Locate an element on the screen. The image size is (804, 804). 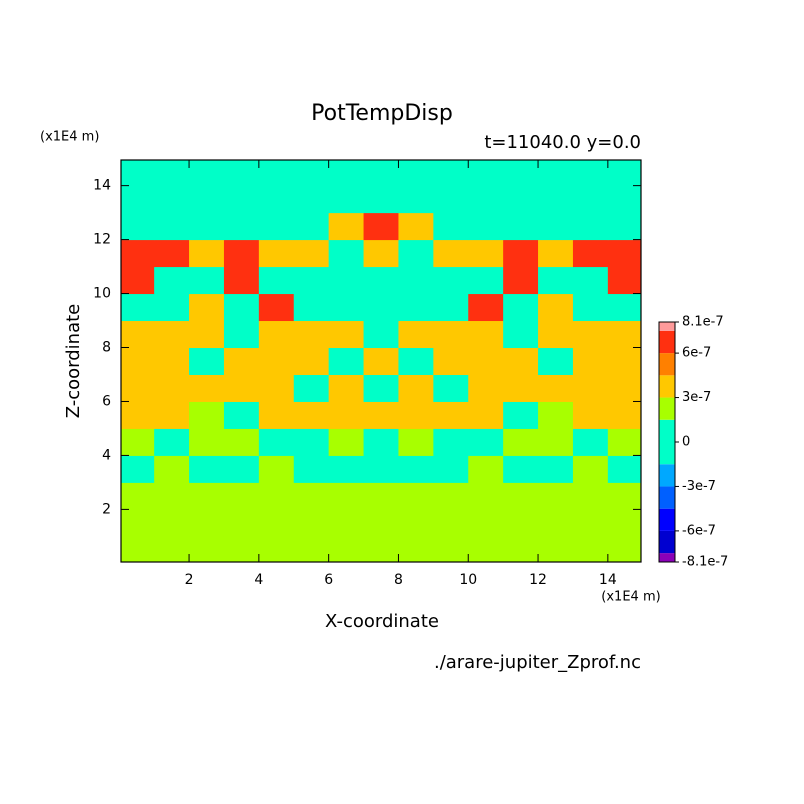
y-tick-label: 4 is located at coordinates (106, 455).